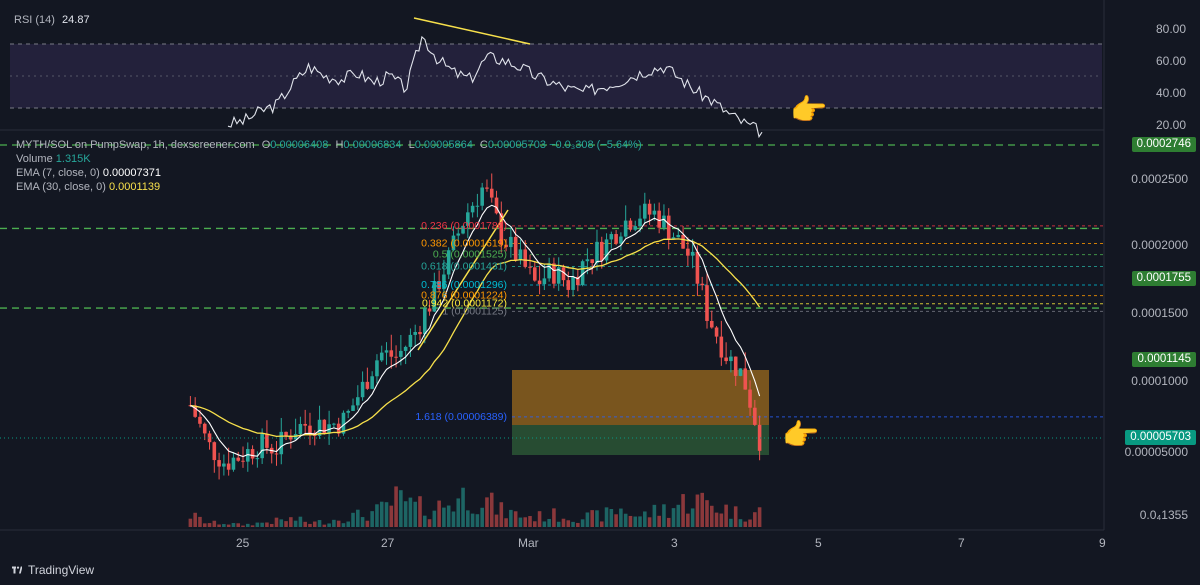  I want to click on close-value: 0.00005703, so click(516, 145).